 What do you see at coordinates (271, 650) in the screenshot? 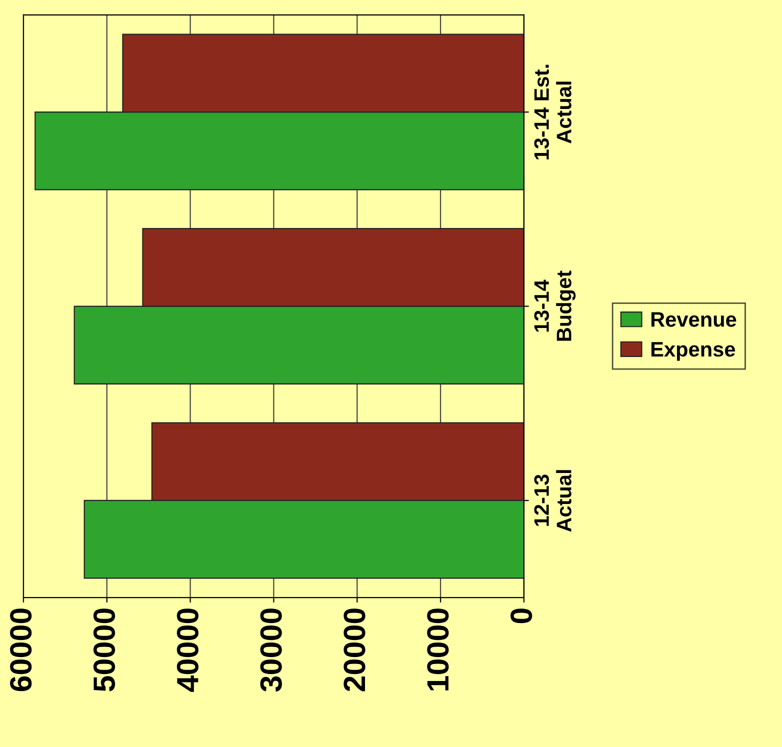
I see `x-tick-label: 30000` at bounding box center [271, 650].